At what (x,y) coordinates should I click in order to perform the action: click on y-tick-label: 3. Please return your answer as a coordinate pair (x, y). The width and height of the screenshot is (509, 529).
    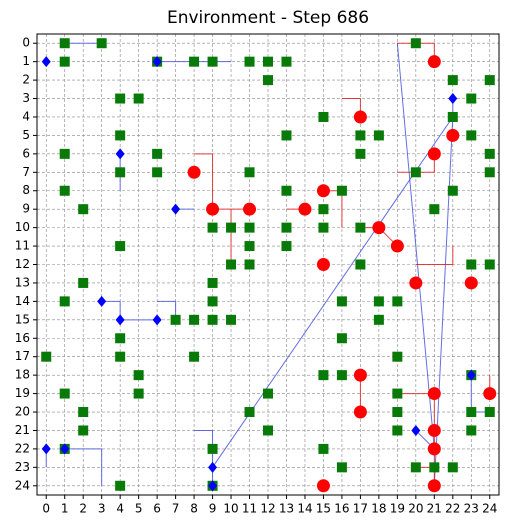
    Looking at the image, I should click on (26, 98).